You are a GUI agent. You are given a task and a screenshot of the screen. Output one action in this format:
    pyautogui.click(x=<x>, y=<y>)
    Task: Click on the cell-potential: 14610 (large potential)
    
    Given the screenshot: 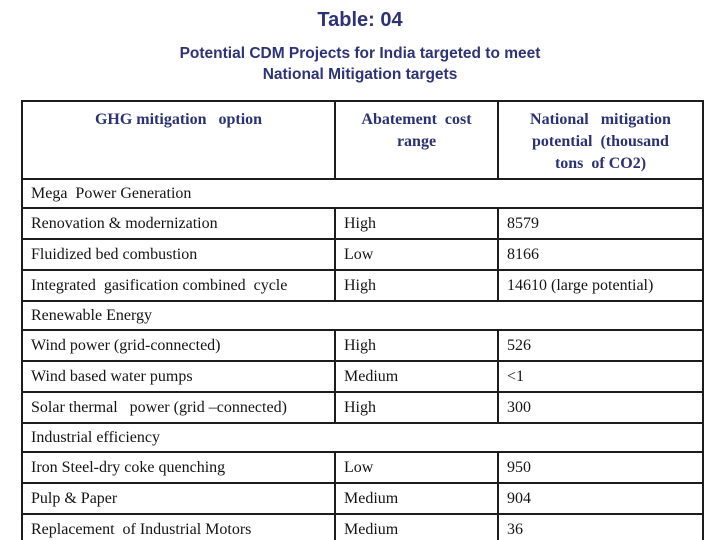 What is the action you would take?
    pyautogui.click(x=600, y=285)
    